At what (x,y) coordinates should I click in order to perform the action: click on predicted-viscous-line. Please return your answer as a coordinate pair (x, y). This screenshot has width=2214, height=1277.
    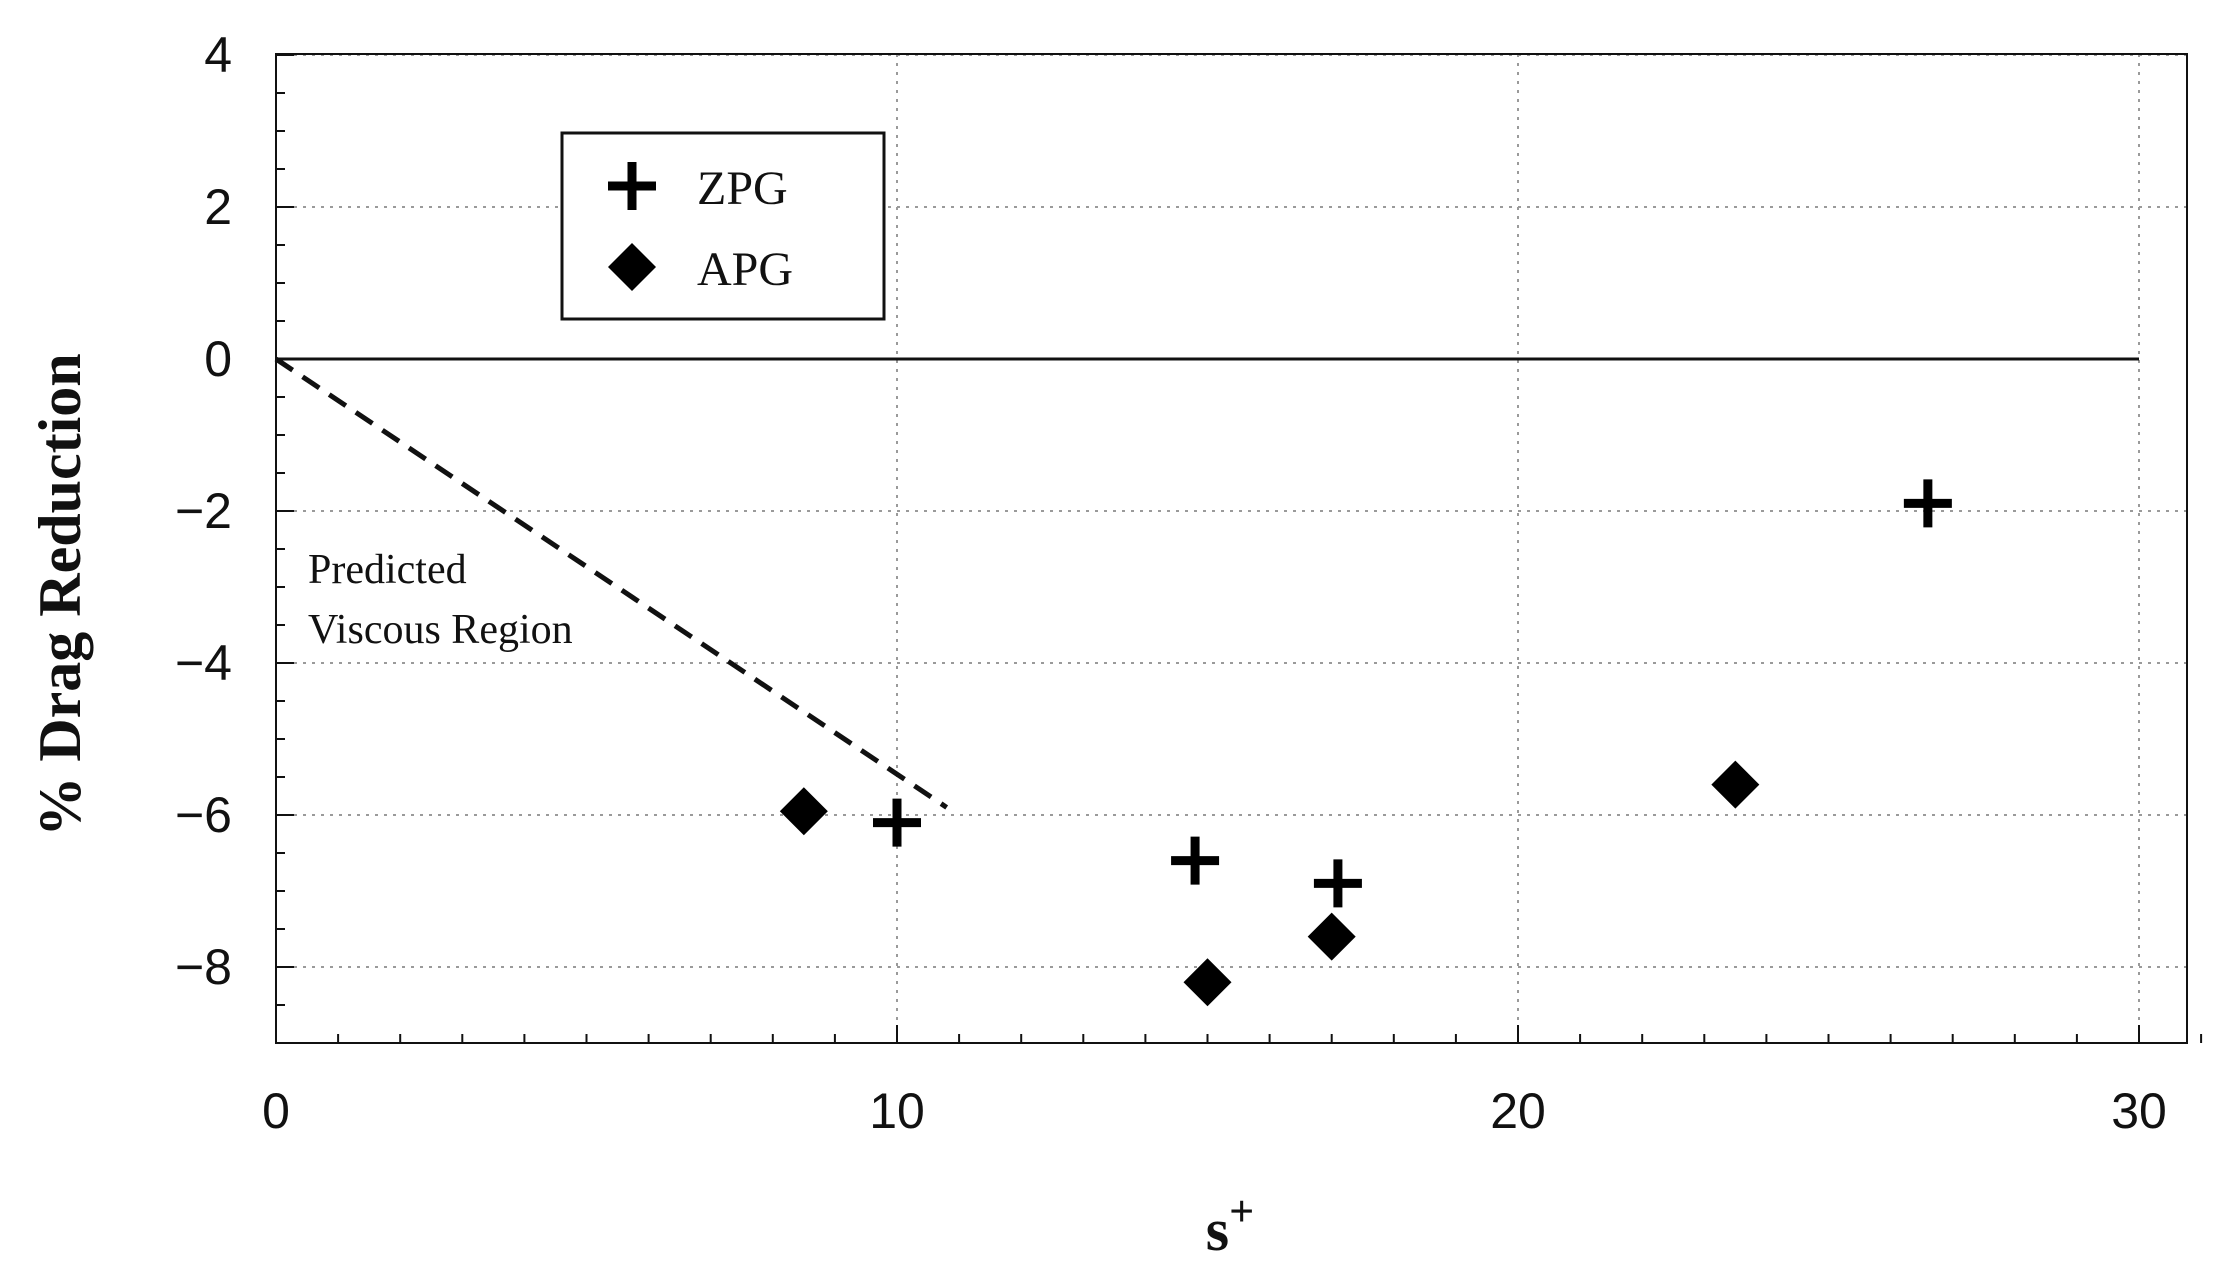
    Looking at the image, I should click on (611, 583).